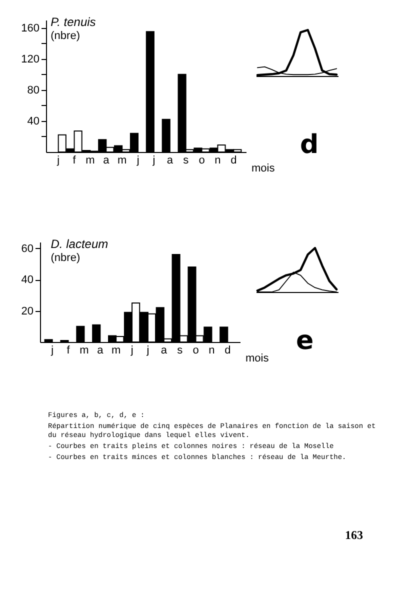  Describe the element at coordinates (27, 311) in the screenshot. I see `y-tick-label: 20` at that location.